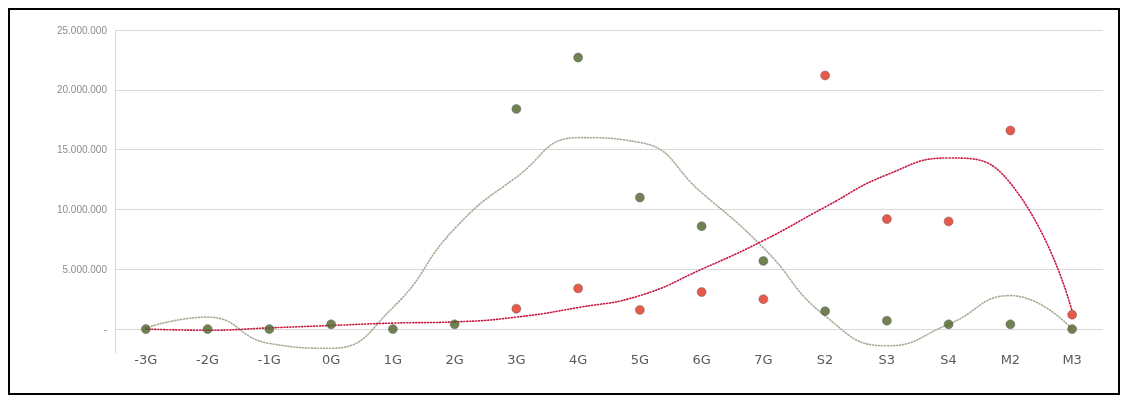 The width and height of the screenshot is (1132, 407). What do you see at coordinates (82, 150) in the screenshot?
I see `y-tick-label: 15.000.000` at bounding box center [82, 150].